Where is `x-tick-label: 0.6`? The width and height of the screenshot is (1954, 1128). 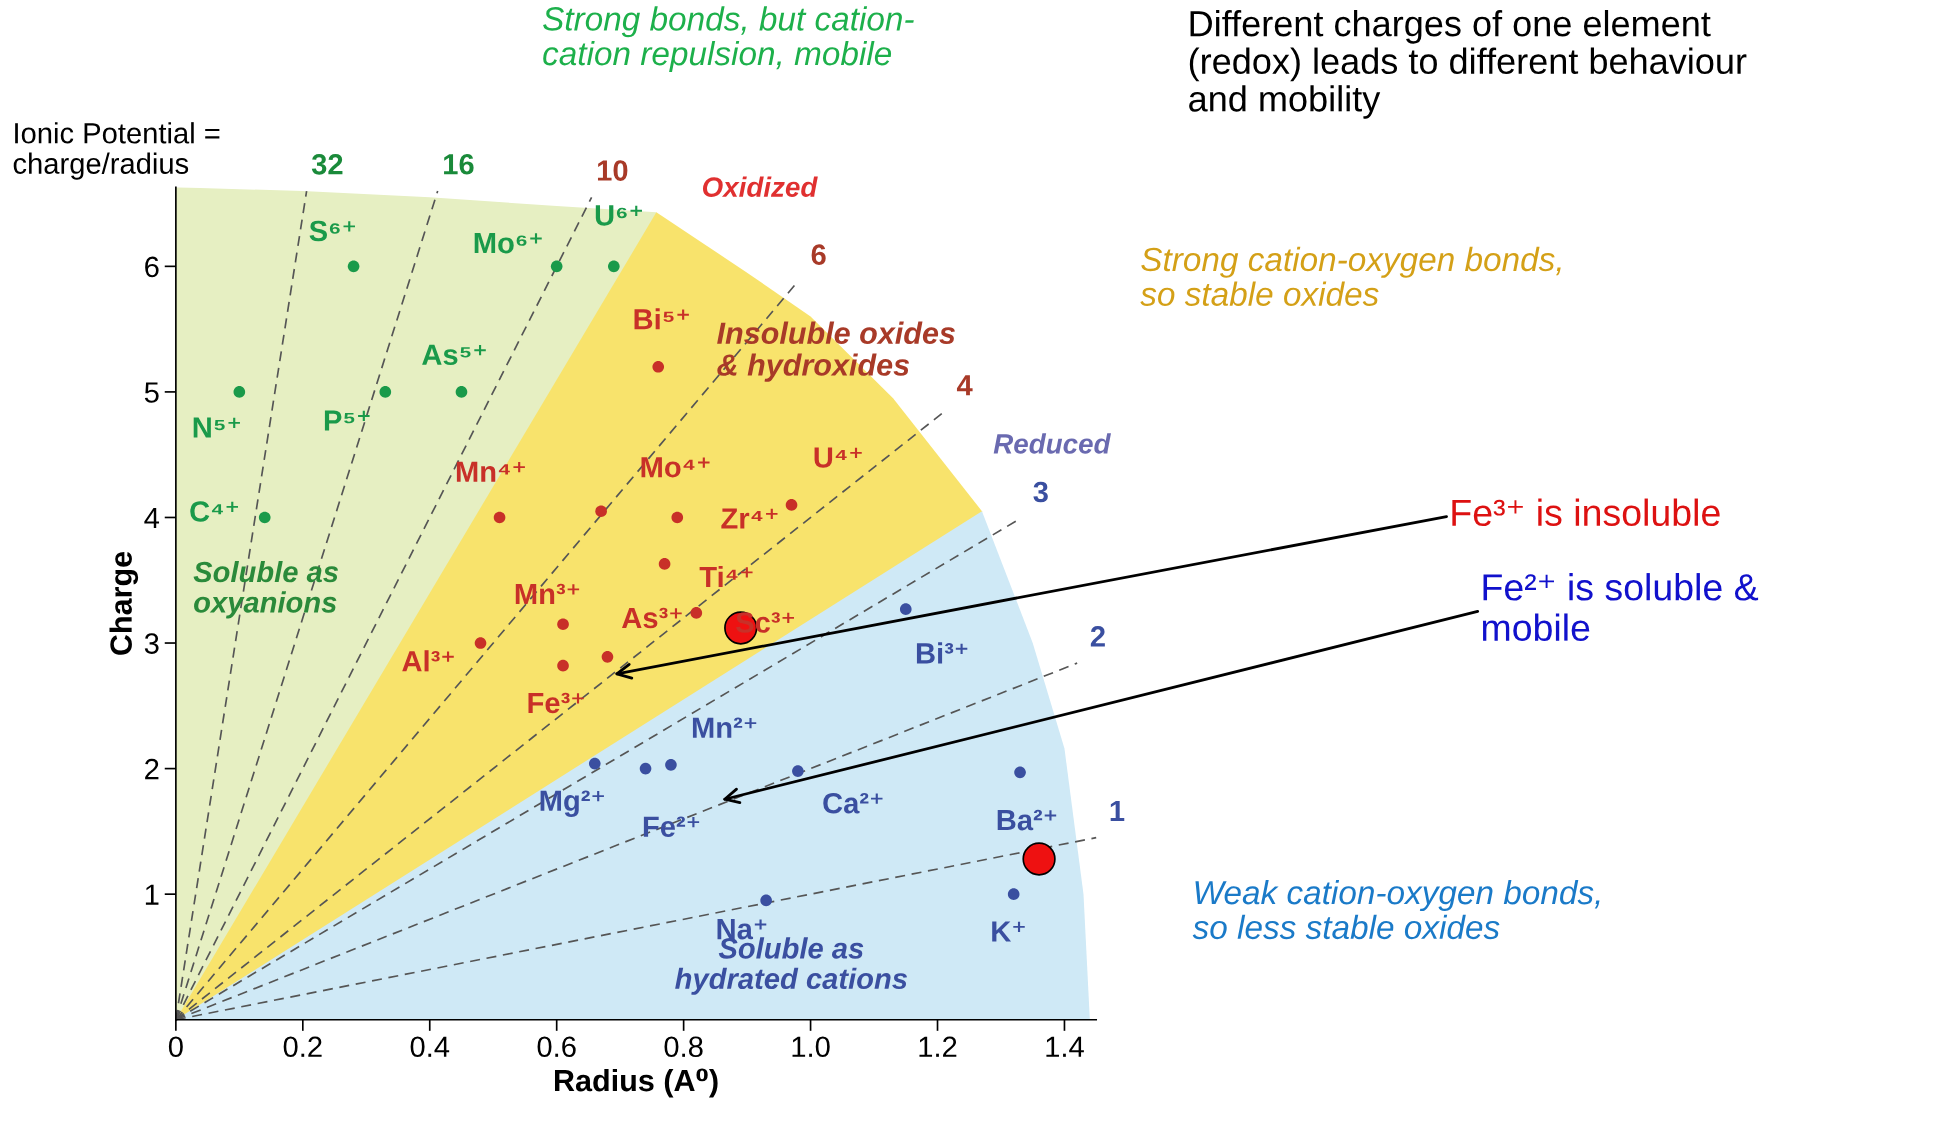 x-tick-label: 0.6 is located at coordinates (556, 1047).